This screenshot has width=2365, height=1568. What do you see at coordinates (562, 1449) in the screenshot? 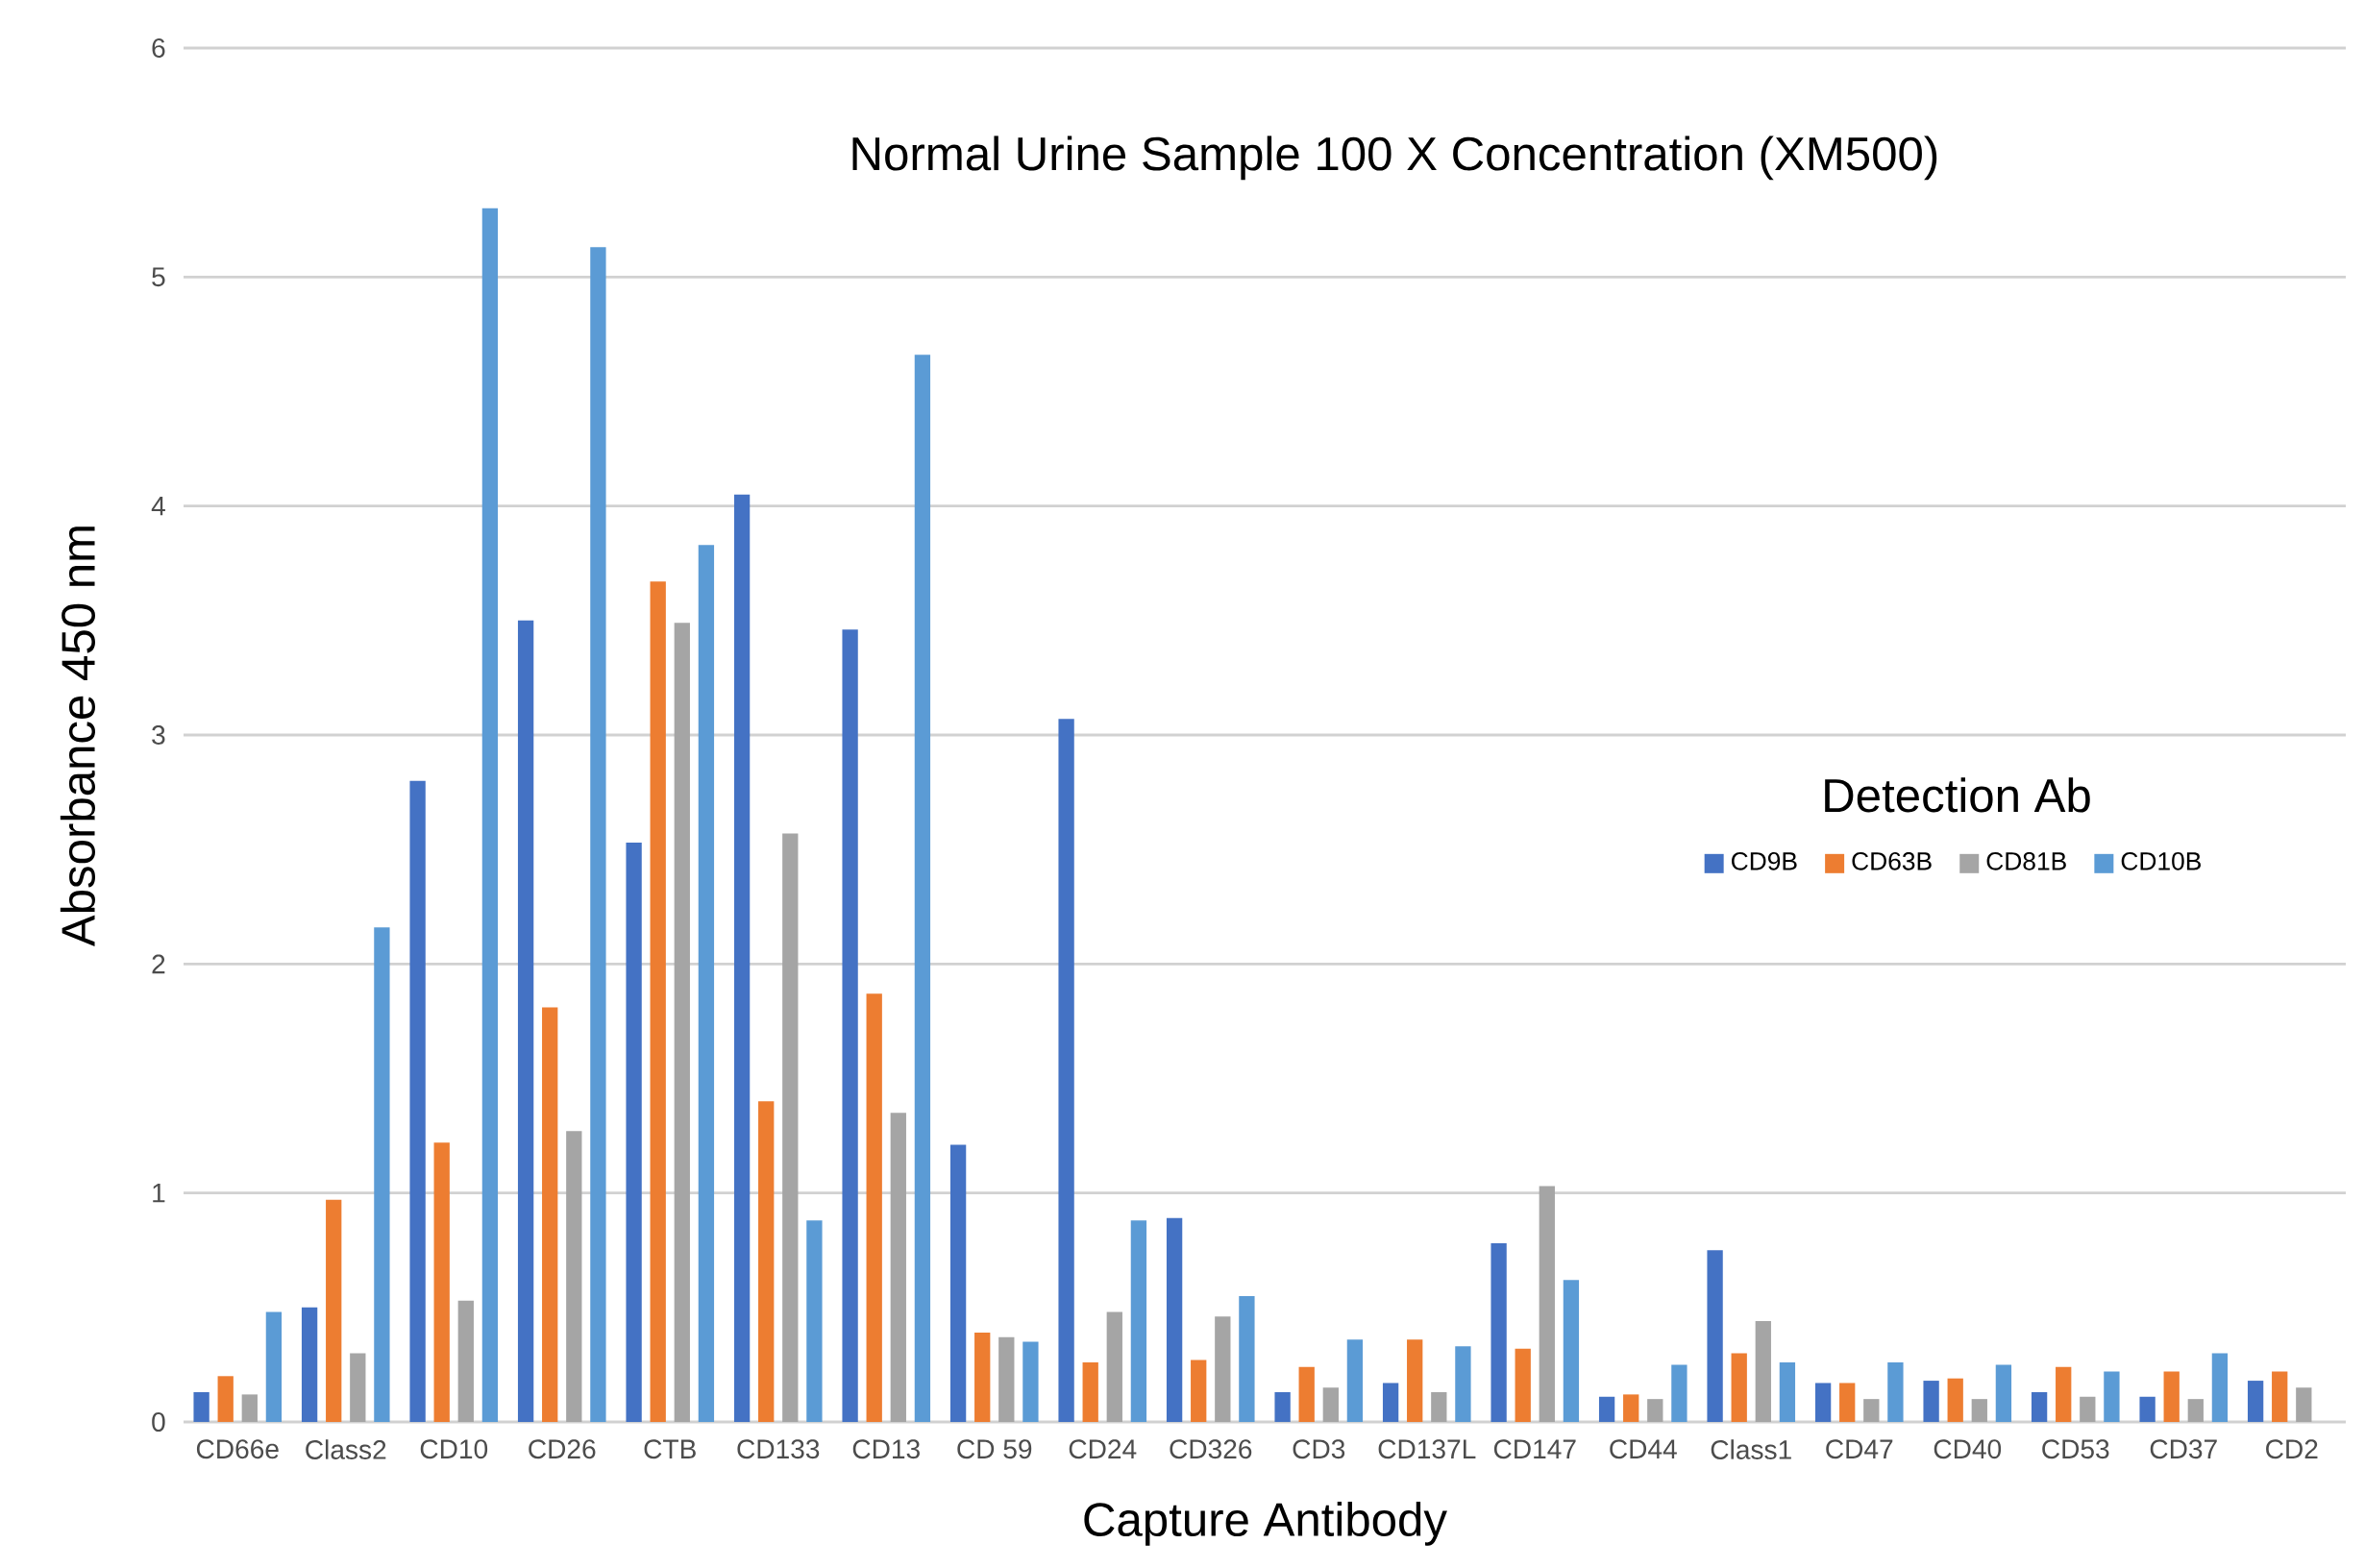
I see `x-tick-label: CD26` at bounding box center [562, 1449].